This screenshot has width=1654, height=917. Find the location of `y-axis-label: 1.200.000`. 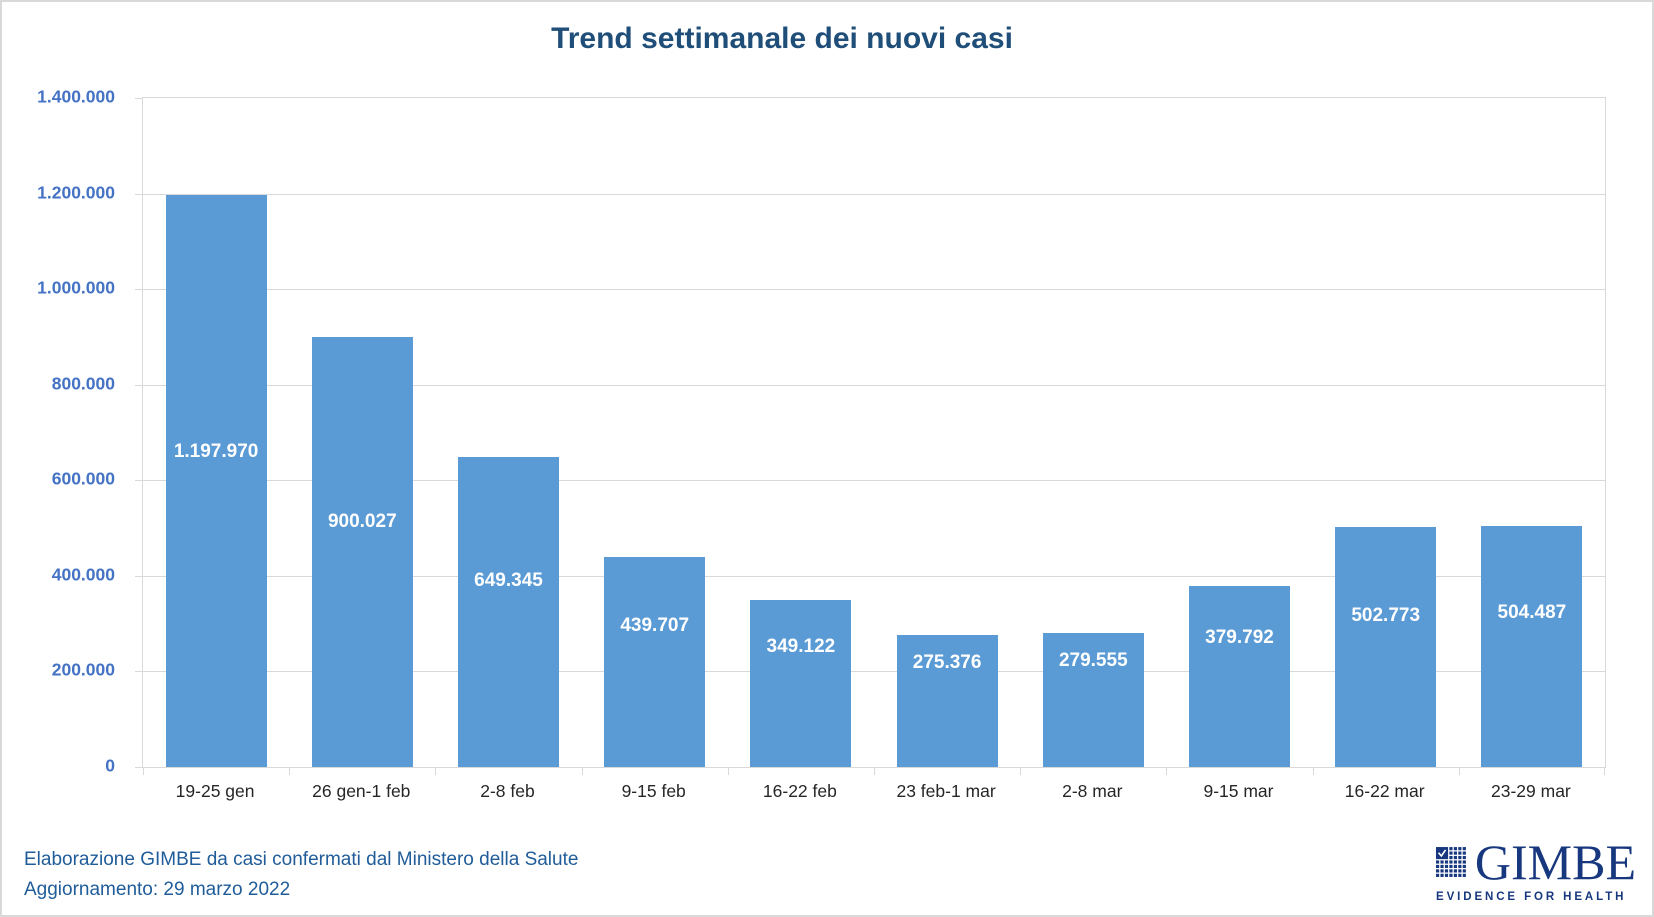

y-axis-label: 1.200.000 is located at coordinates (76, 192).